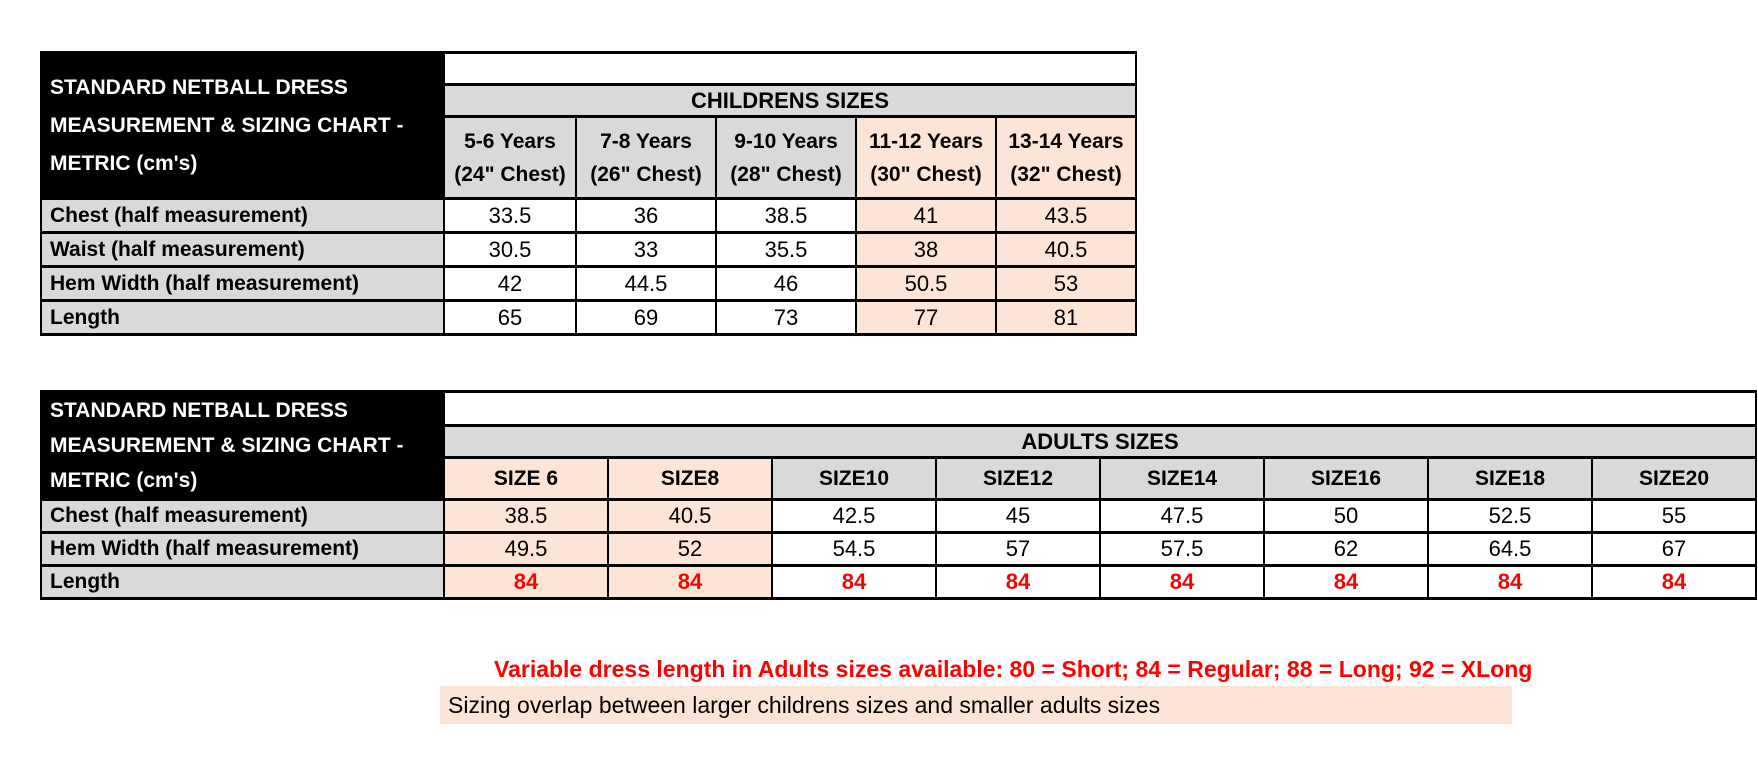  What do you see at coordinates (1018, 549) in the screenshot?
I see `table-cell: 57` at bounding box center [1018, 549].